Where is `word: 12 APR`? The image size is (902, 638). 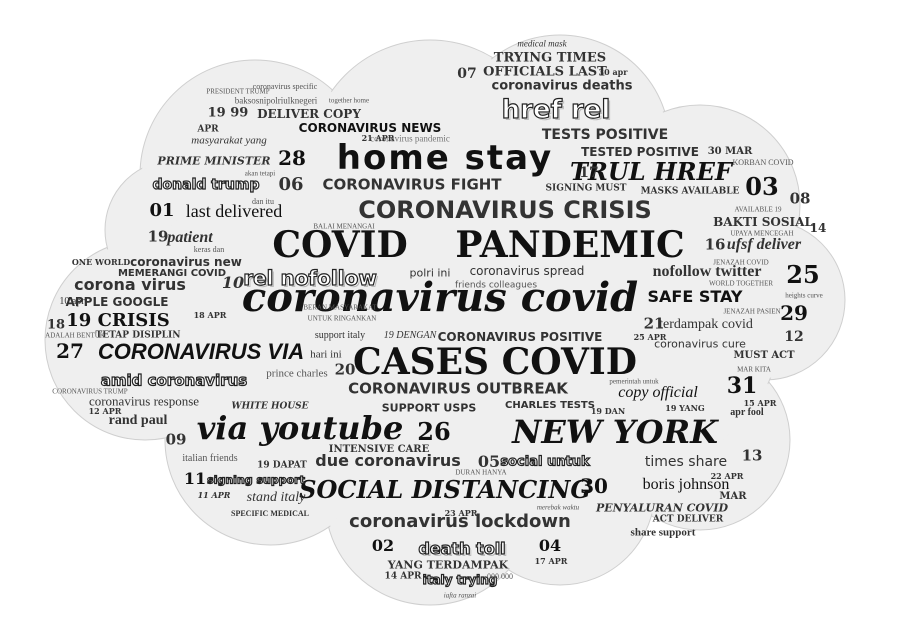 word: 12 APR is located at coordinates (105, 411).